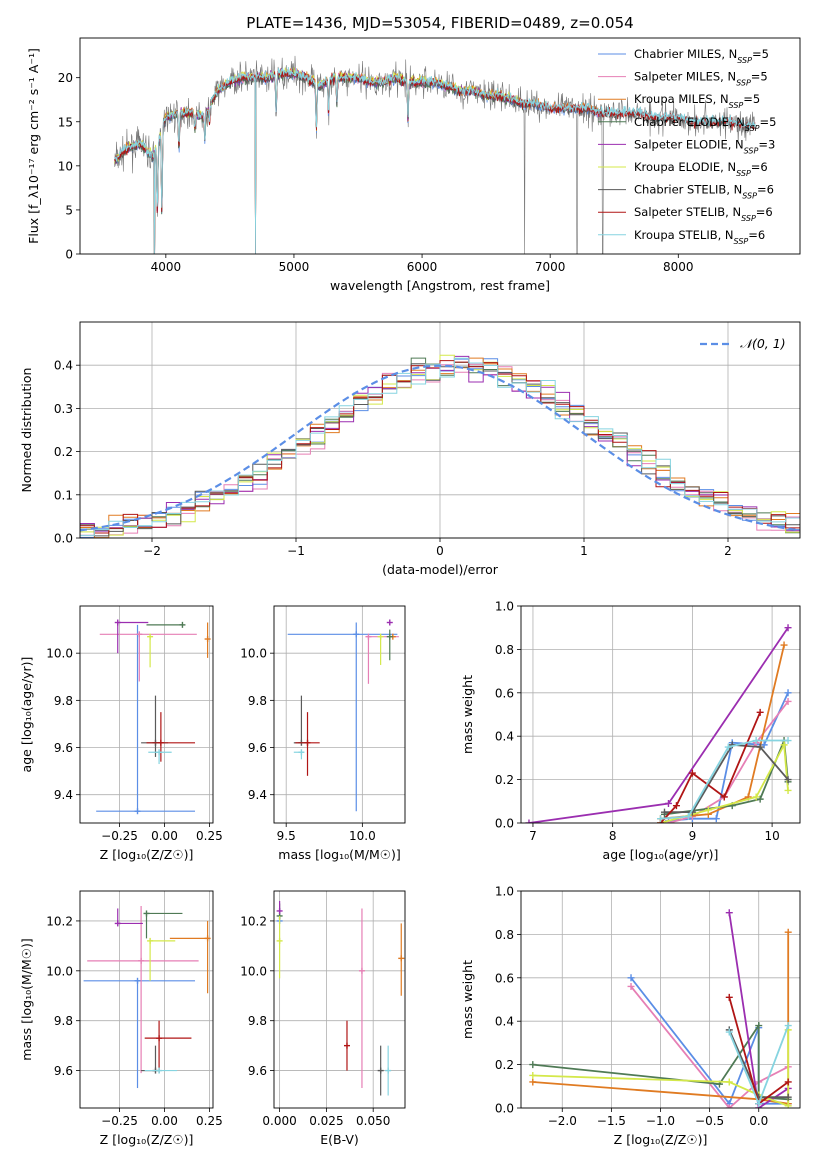 The image size is (819, 1170). Describe the element at coordinates (584, 551) in the screenshot. I see `xtick-label: 1` at that location.